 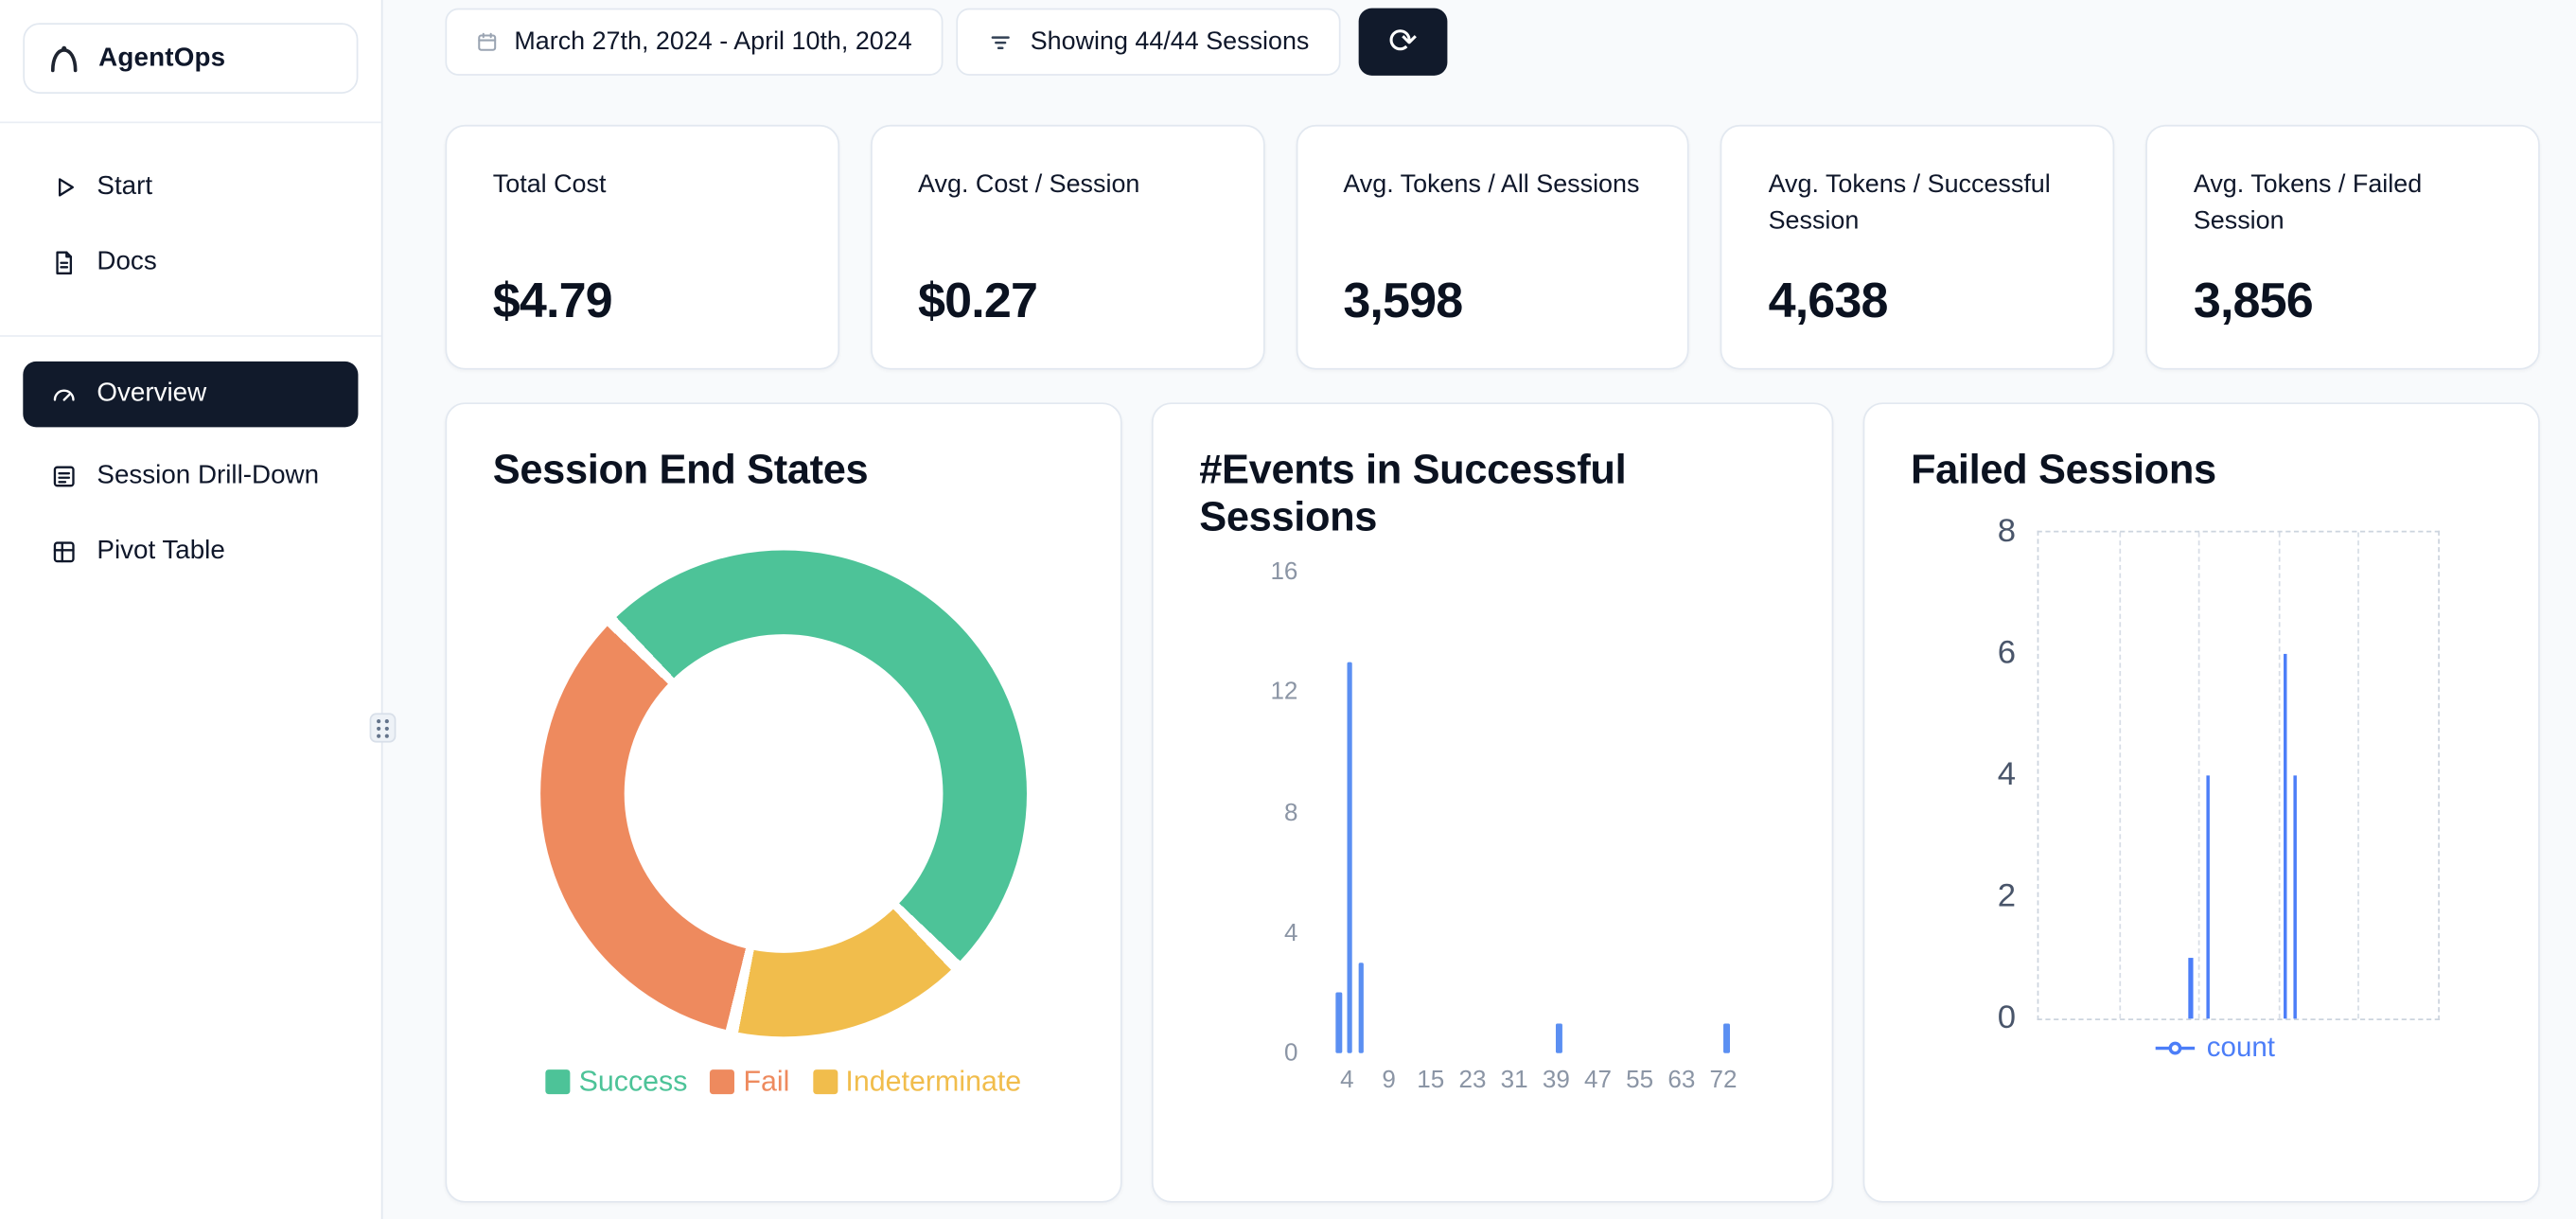 What do you see at coordinates (680, 470) in the screenshot?
I see `chart-title: Session End States` at bounding box center [680, 470].